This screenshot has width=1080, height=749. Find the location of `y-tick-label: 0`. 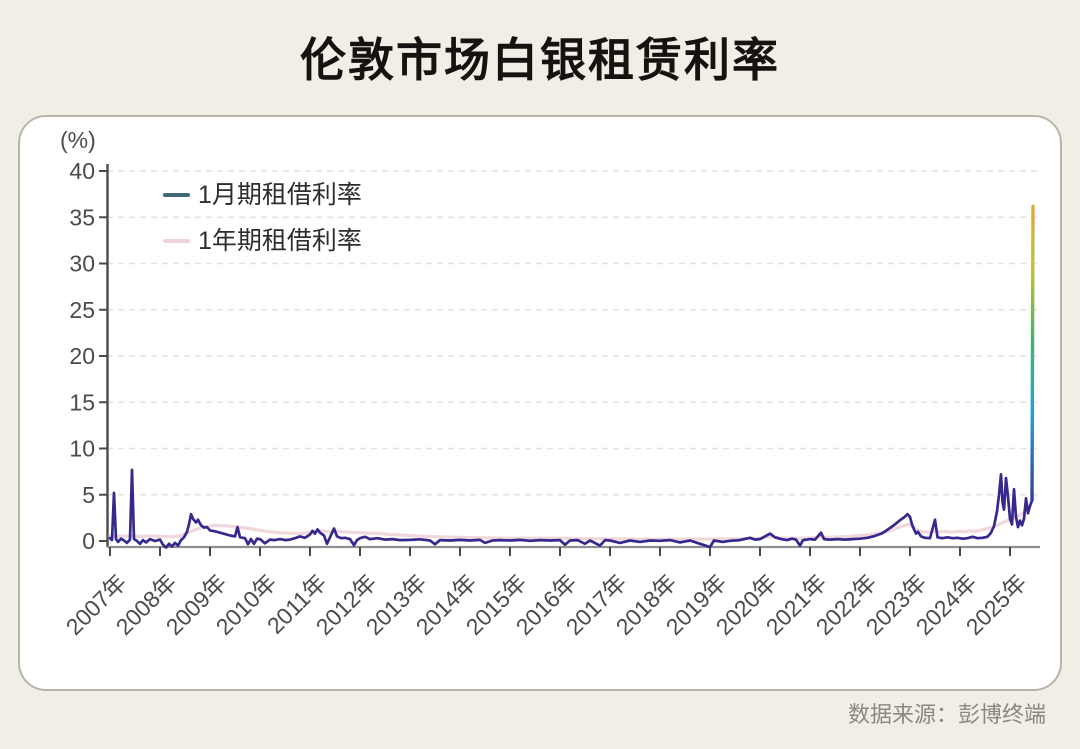

y-tick-label: 0 is located at coordinates (88, 541).